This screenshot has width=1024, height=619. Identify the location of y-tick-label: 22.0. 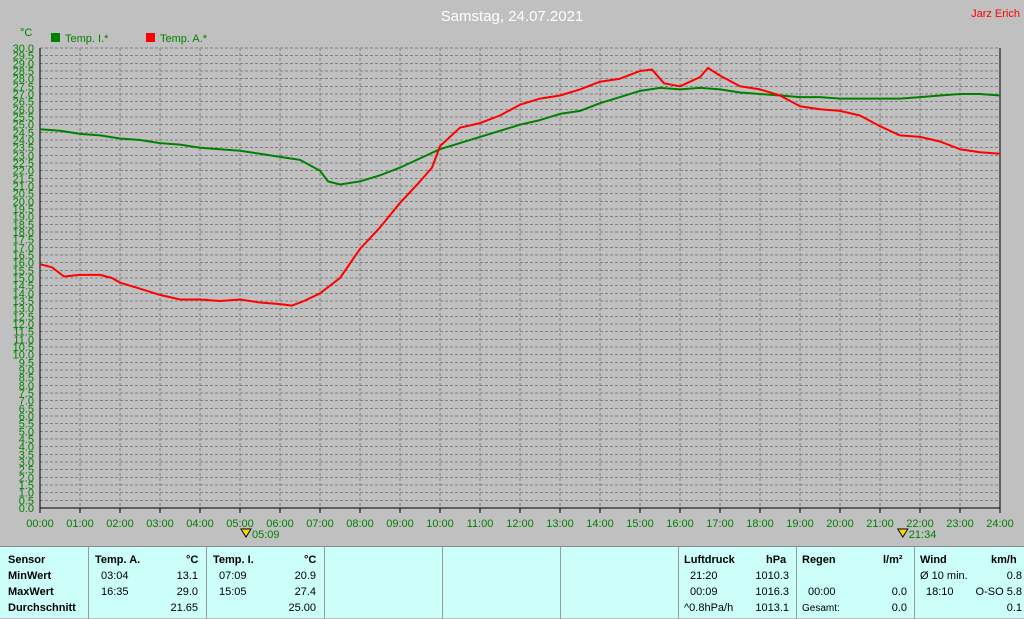
(23, 172).